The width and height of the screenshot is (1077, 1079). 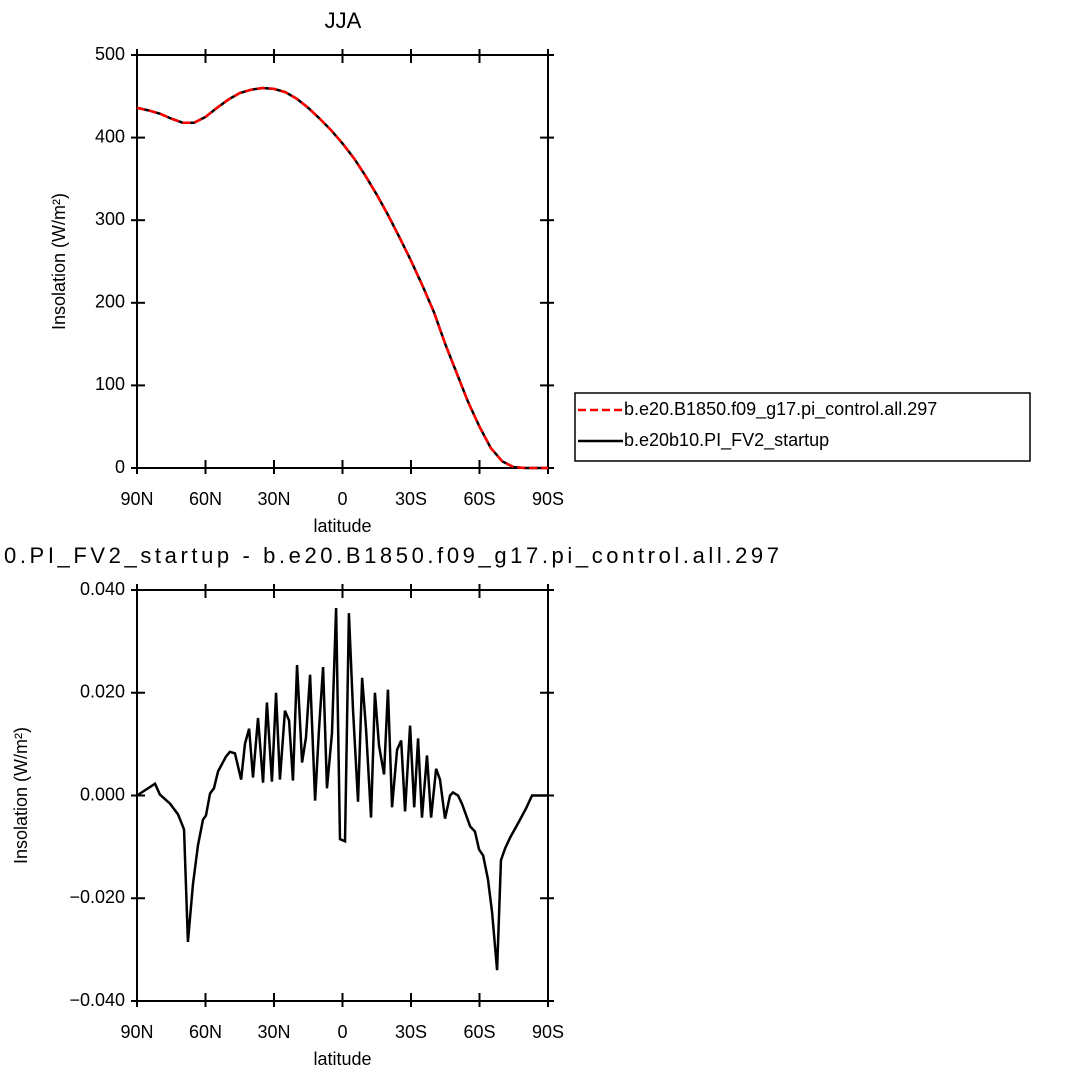 What do you see at coordinates (102, 794) in the screenshot?
I see `y-tick-label: 0.000` at bounding box center [102, 794].